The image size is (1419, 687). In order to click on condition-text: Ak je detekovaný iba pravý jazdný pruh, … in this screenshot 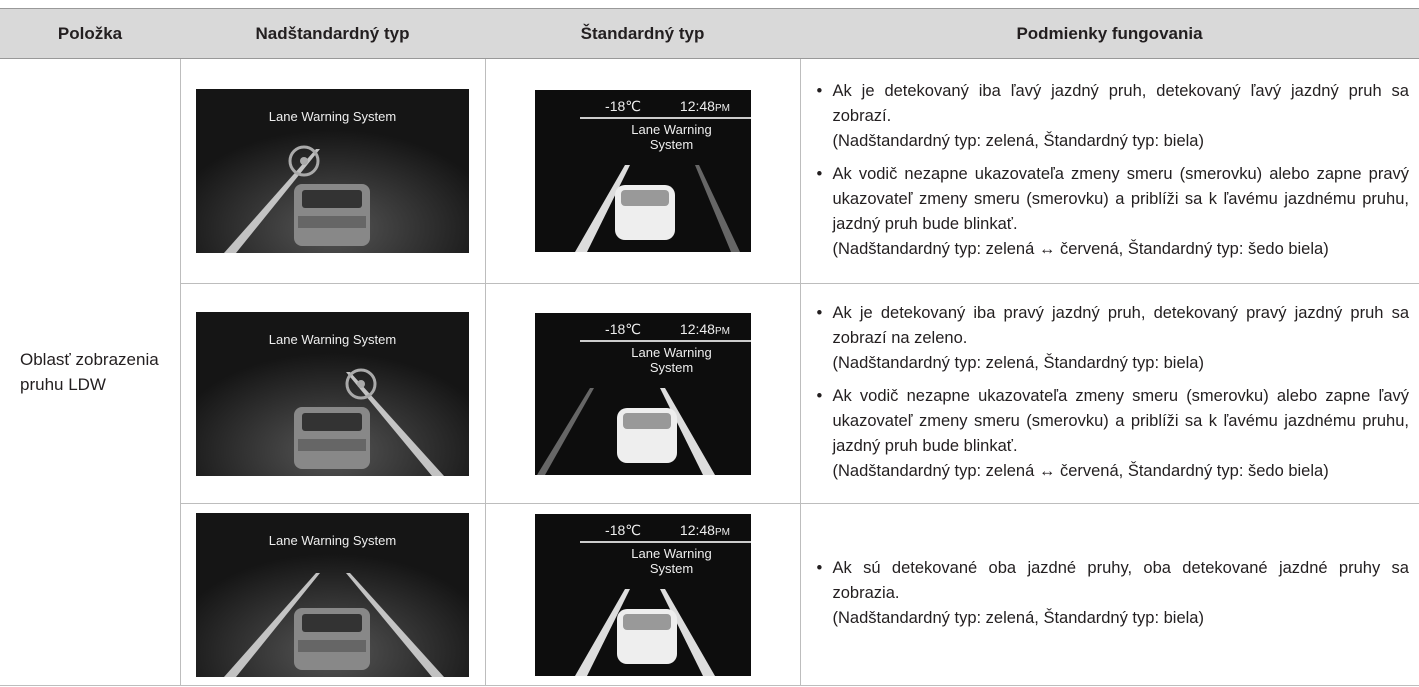, I will do `click(1121, 325)`.